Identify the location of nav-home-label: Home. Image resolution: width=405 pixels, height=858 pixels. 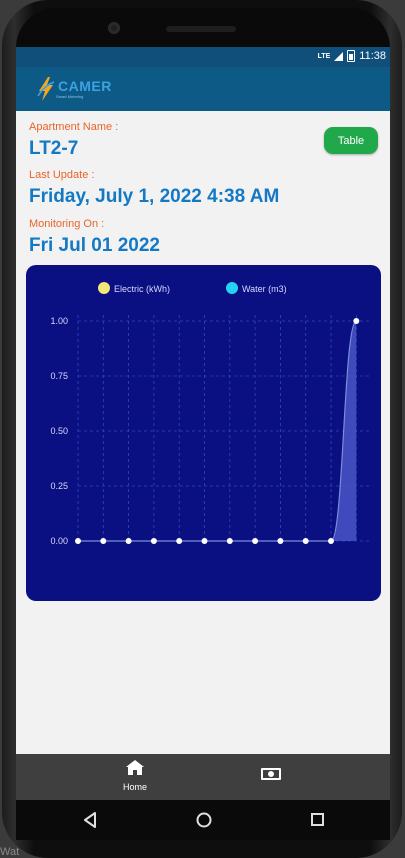
(134, 787).